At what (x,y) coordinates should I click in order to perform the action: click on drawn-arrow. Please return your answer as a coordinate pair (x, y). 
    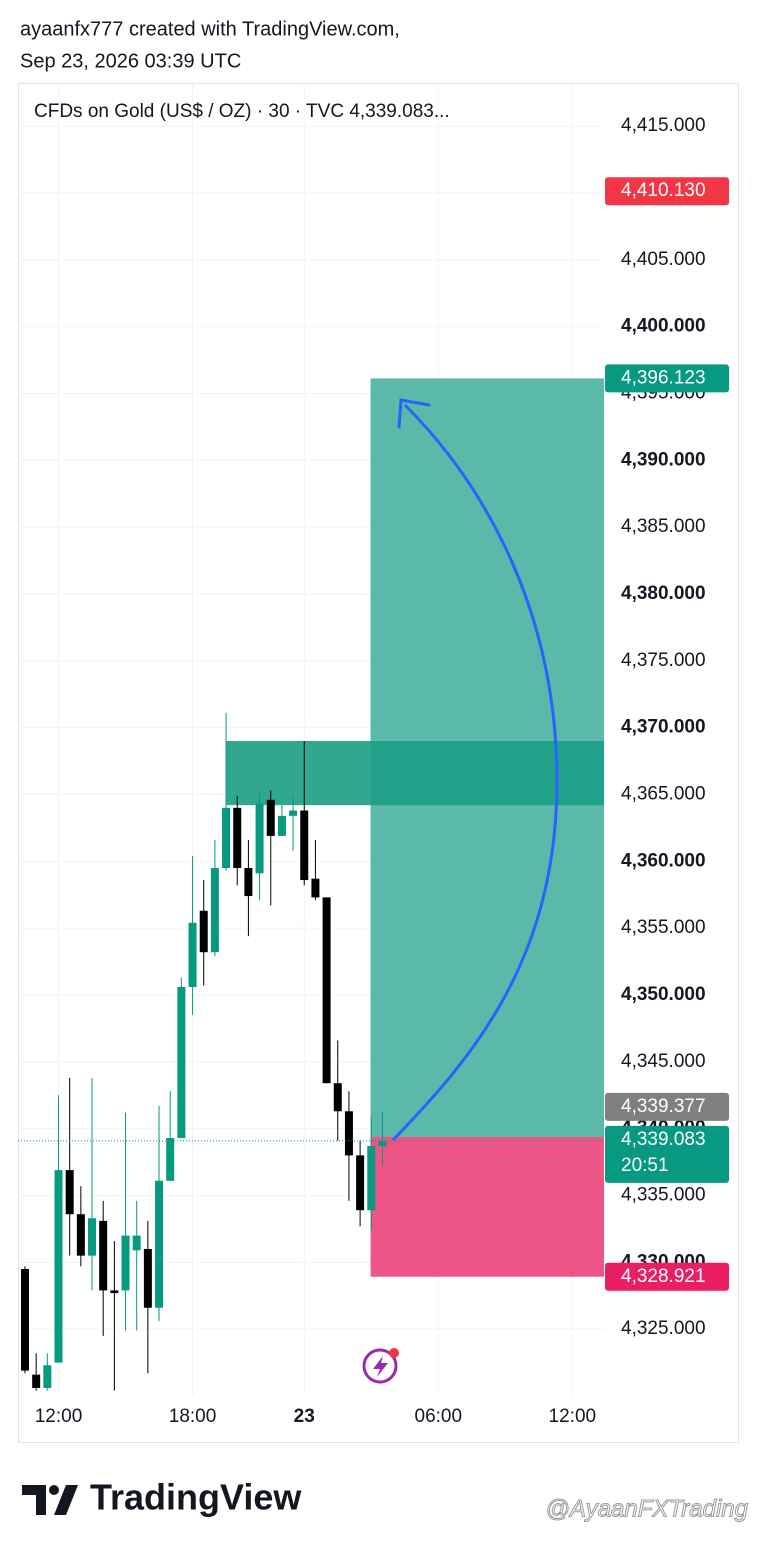
    Looking at the image, I should click on (475, 772).